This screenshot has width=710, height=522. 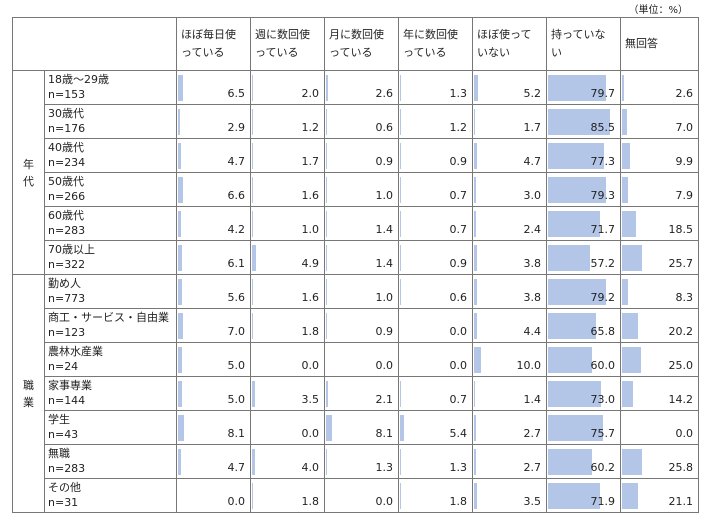 What do you see at coordinates (583, 461) in the screenshot?
I see `value-cell: 60.2` at bounding box center [583, 461].